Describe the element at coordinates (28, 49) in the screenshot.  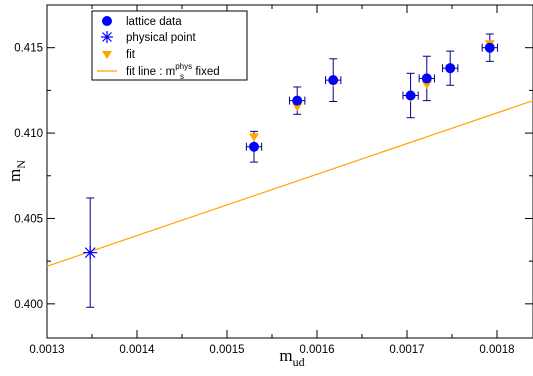
I see `y-tick-label: 0.415` at that location.